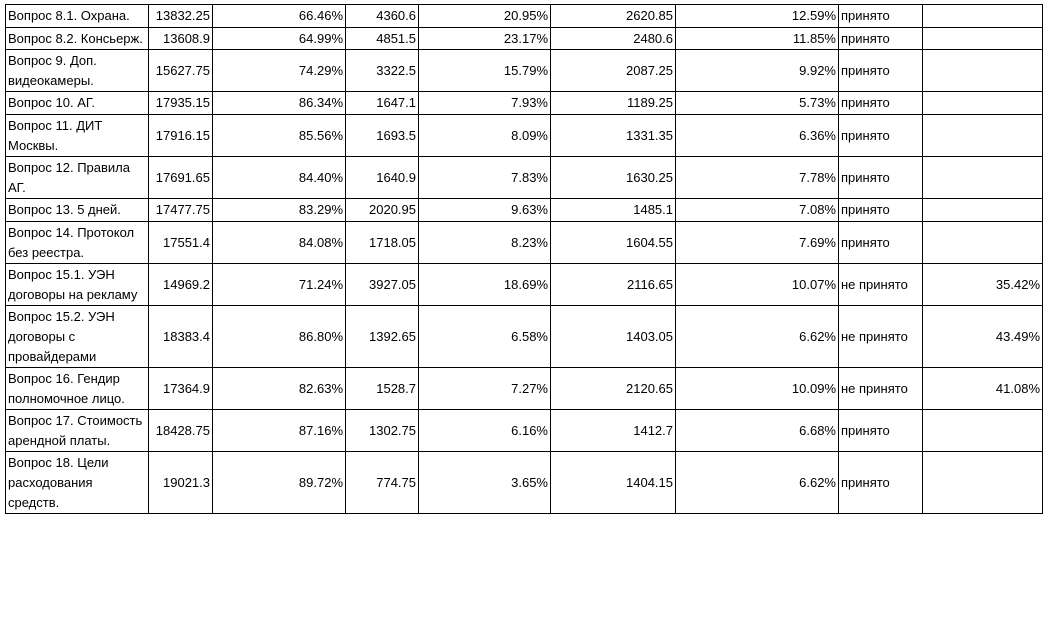  I want to click on status-cell: не принято, so click(880, 389).